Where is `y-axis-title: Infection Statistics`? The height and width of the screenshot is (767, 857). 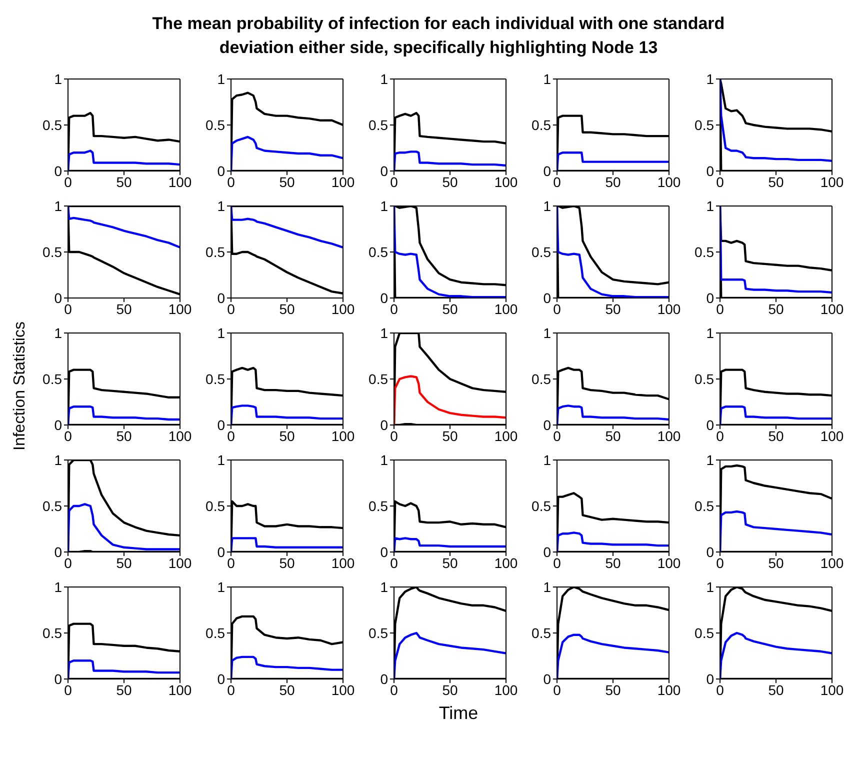 y-axis-title: Infection Statistics is located at coordinates (20, 385).